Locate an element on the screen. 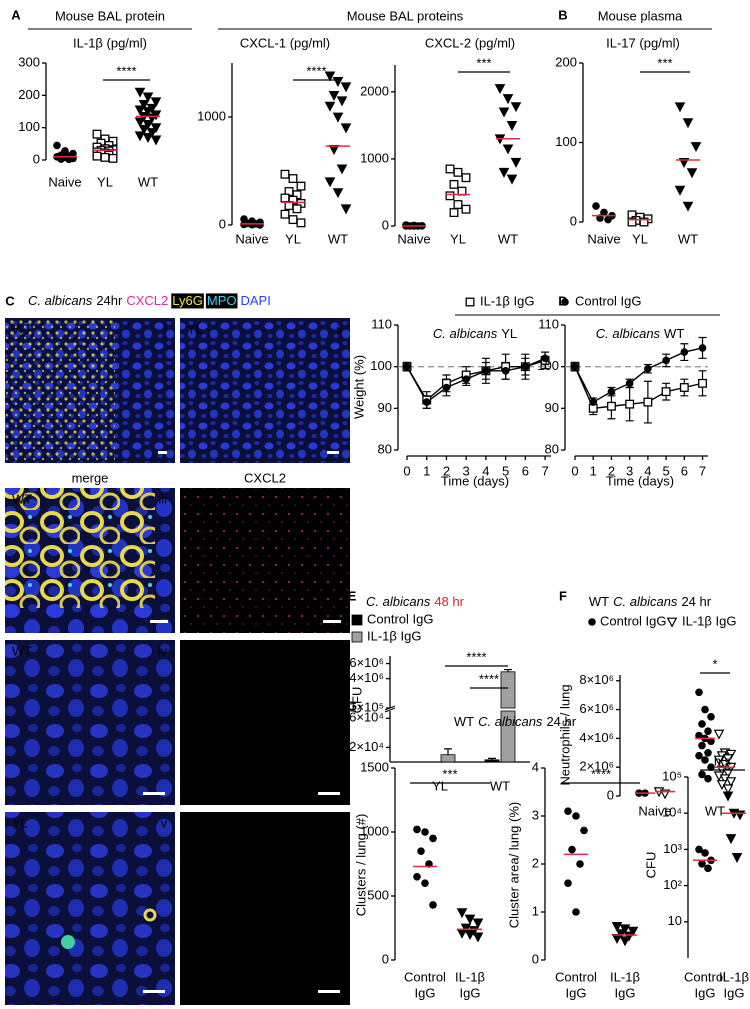 This screenshot has width=750, height=1009. title-part: WT is located at coordinates (599, 601).